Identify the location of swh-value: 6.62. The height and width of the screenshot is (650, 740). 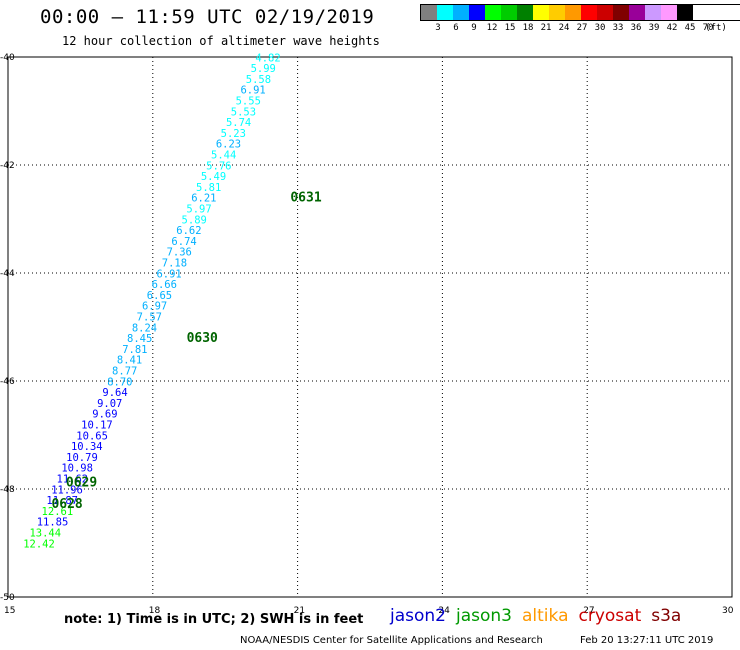
(188, 231).